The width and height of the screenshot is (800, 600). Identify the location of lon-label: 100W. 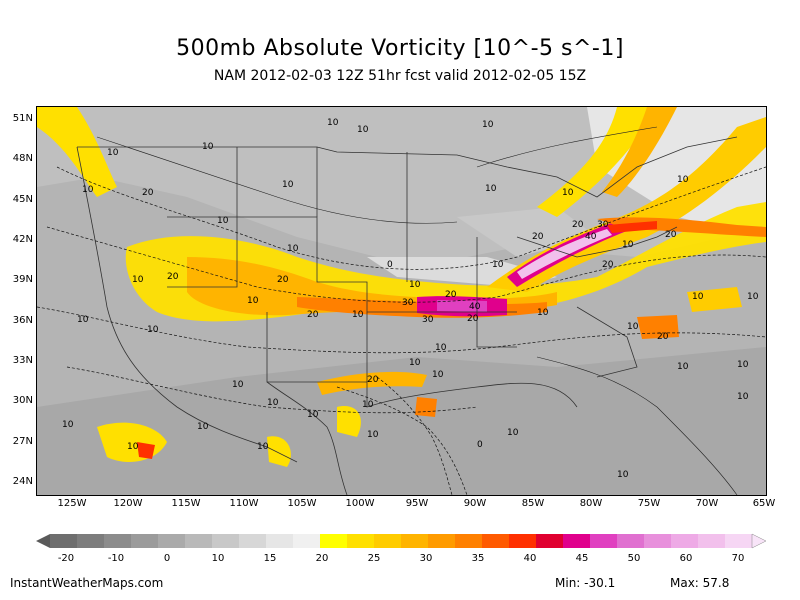
(360, 503).